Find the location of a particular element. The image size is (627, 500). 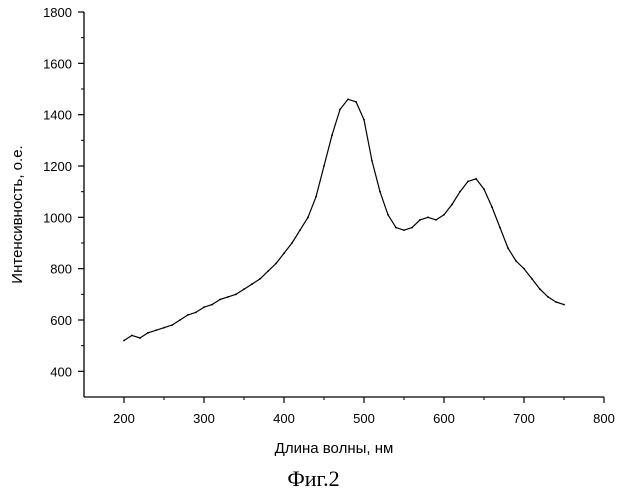

y-tick-label: 1400 is located at coordinates (57, 115).